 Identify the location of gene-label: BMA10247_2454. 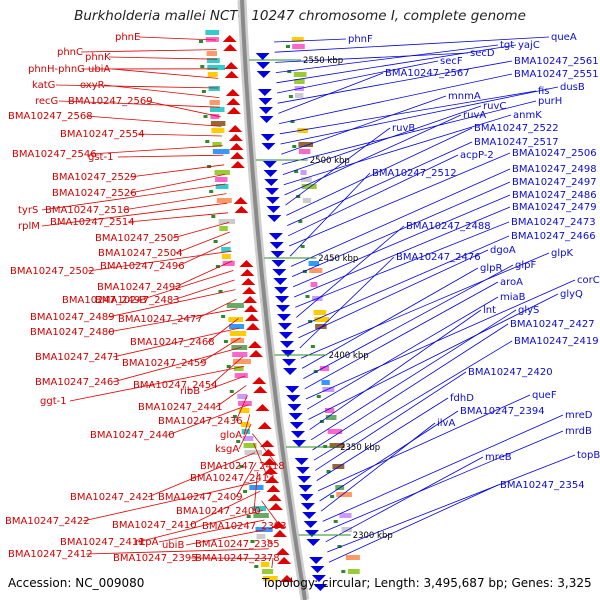
(175, 385).